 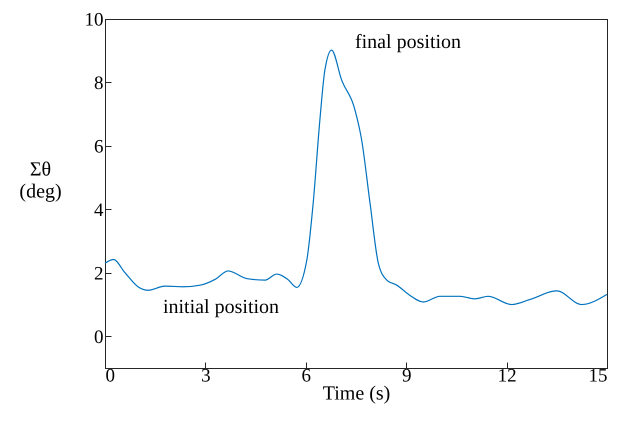 What do you see at coordinates (99, 273) in the screenshot?
I see `y-tick-label: 2` at bounding box center [99, 273].